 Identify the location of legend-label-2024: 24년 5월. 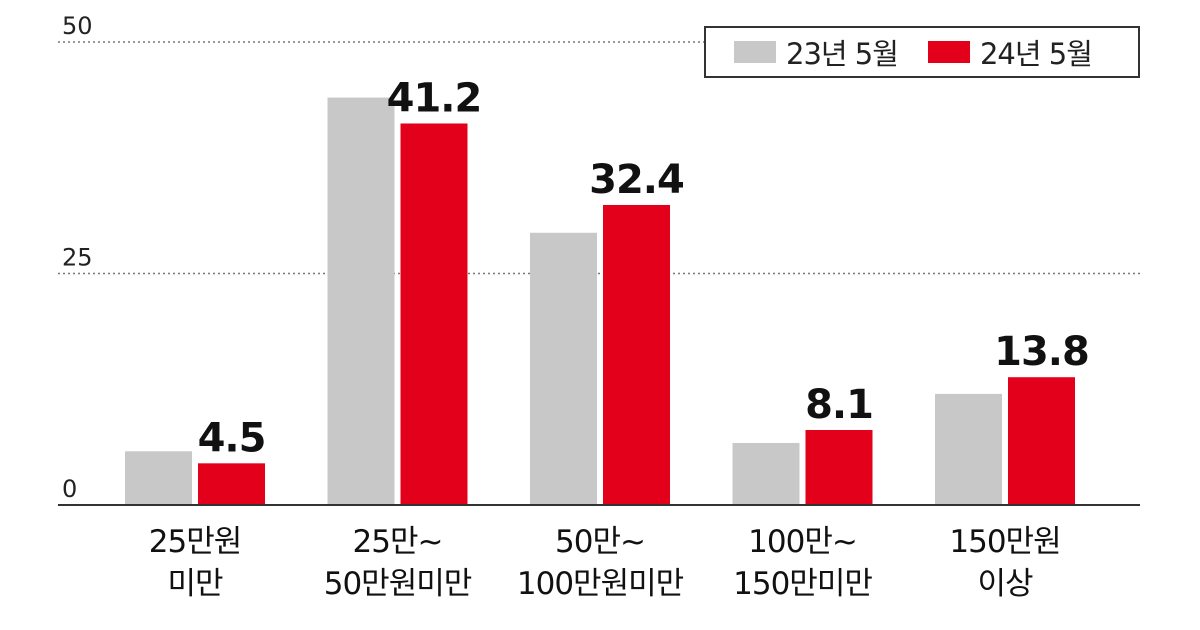
(1036, 54).